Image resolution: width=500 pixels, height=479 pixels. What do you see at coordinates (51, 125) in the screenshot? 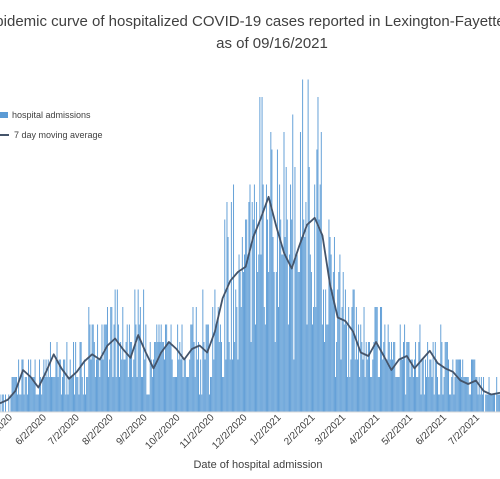
I see `legend: hospital admissions 7 day moving average` at bounding box center [51, 125].